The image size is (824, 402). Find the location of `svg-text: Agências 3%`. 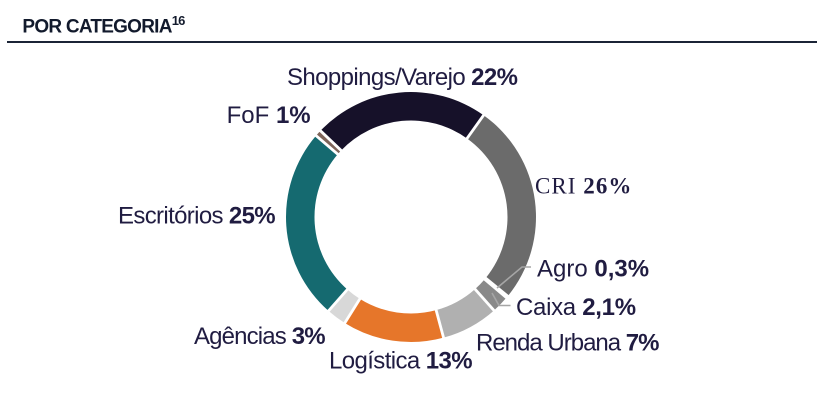

svg-text: Agências 3% is located at coordinates (259, 336).